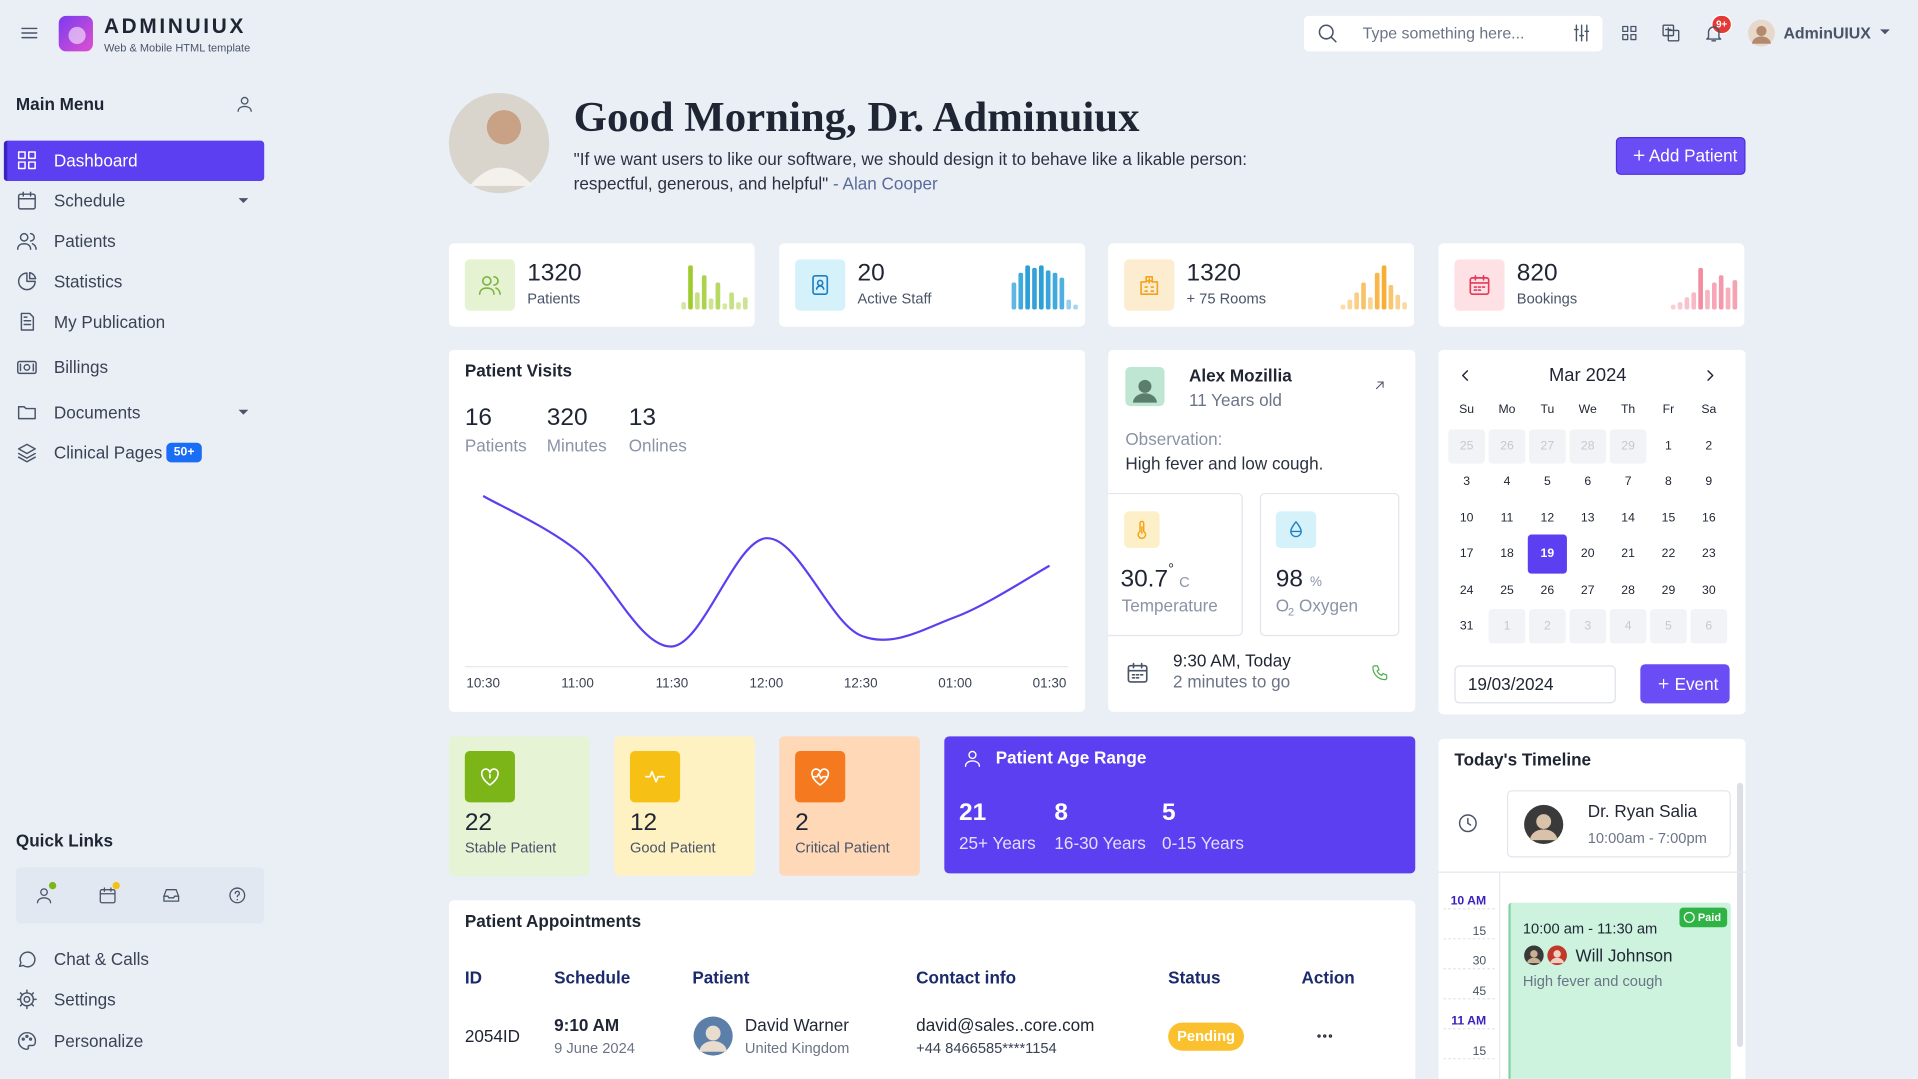 This screenshot has width=1918, height=1079. I want to click on visit-total: 13, so click(642, 418).